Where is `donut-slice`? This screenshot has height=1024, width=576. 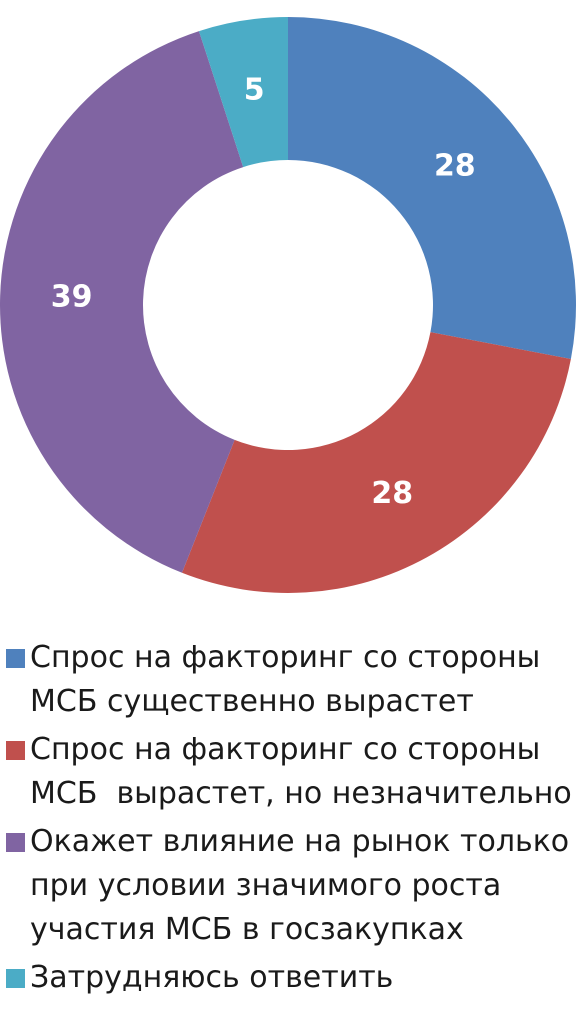
donut-slice is located at coordinates (243, 92).